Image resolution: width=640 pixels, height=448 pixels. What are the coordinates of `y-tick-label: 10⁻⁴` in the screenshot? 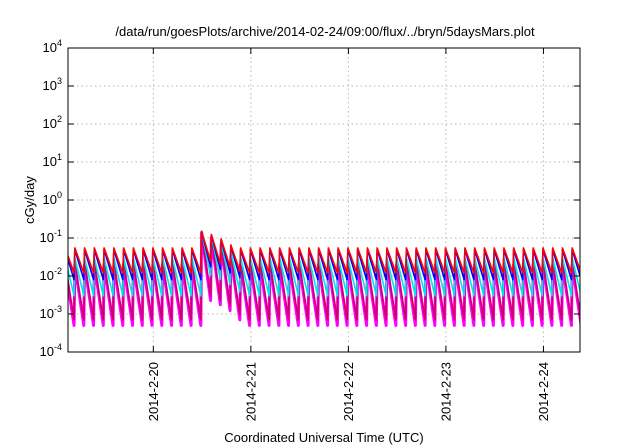 It's located at (51, 350).